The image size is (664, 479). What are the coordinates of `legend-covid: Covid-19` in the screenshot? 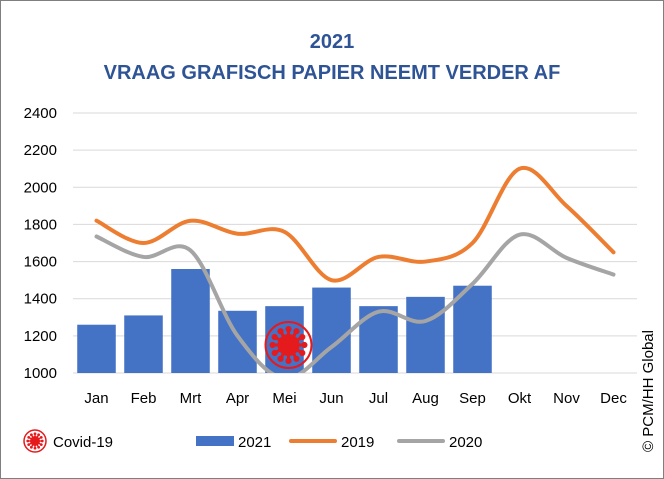 It's located at (68, 441).